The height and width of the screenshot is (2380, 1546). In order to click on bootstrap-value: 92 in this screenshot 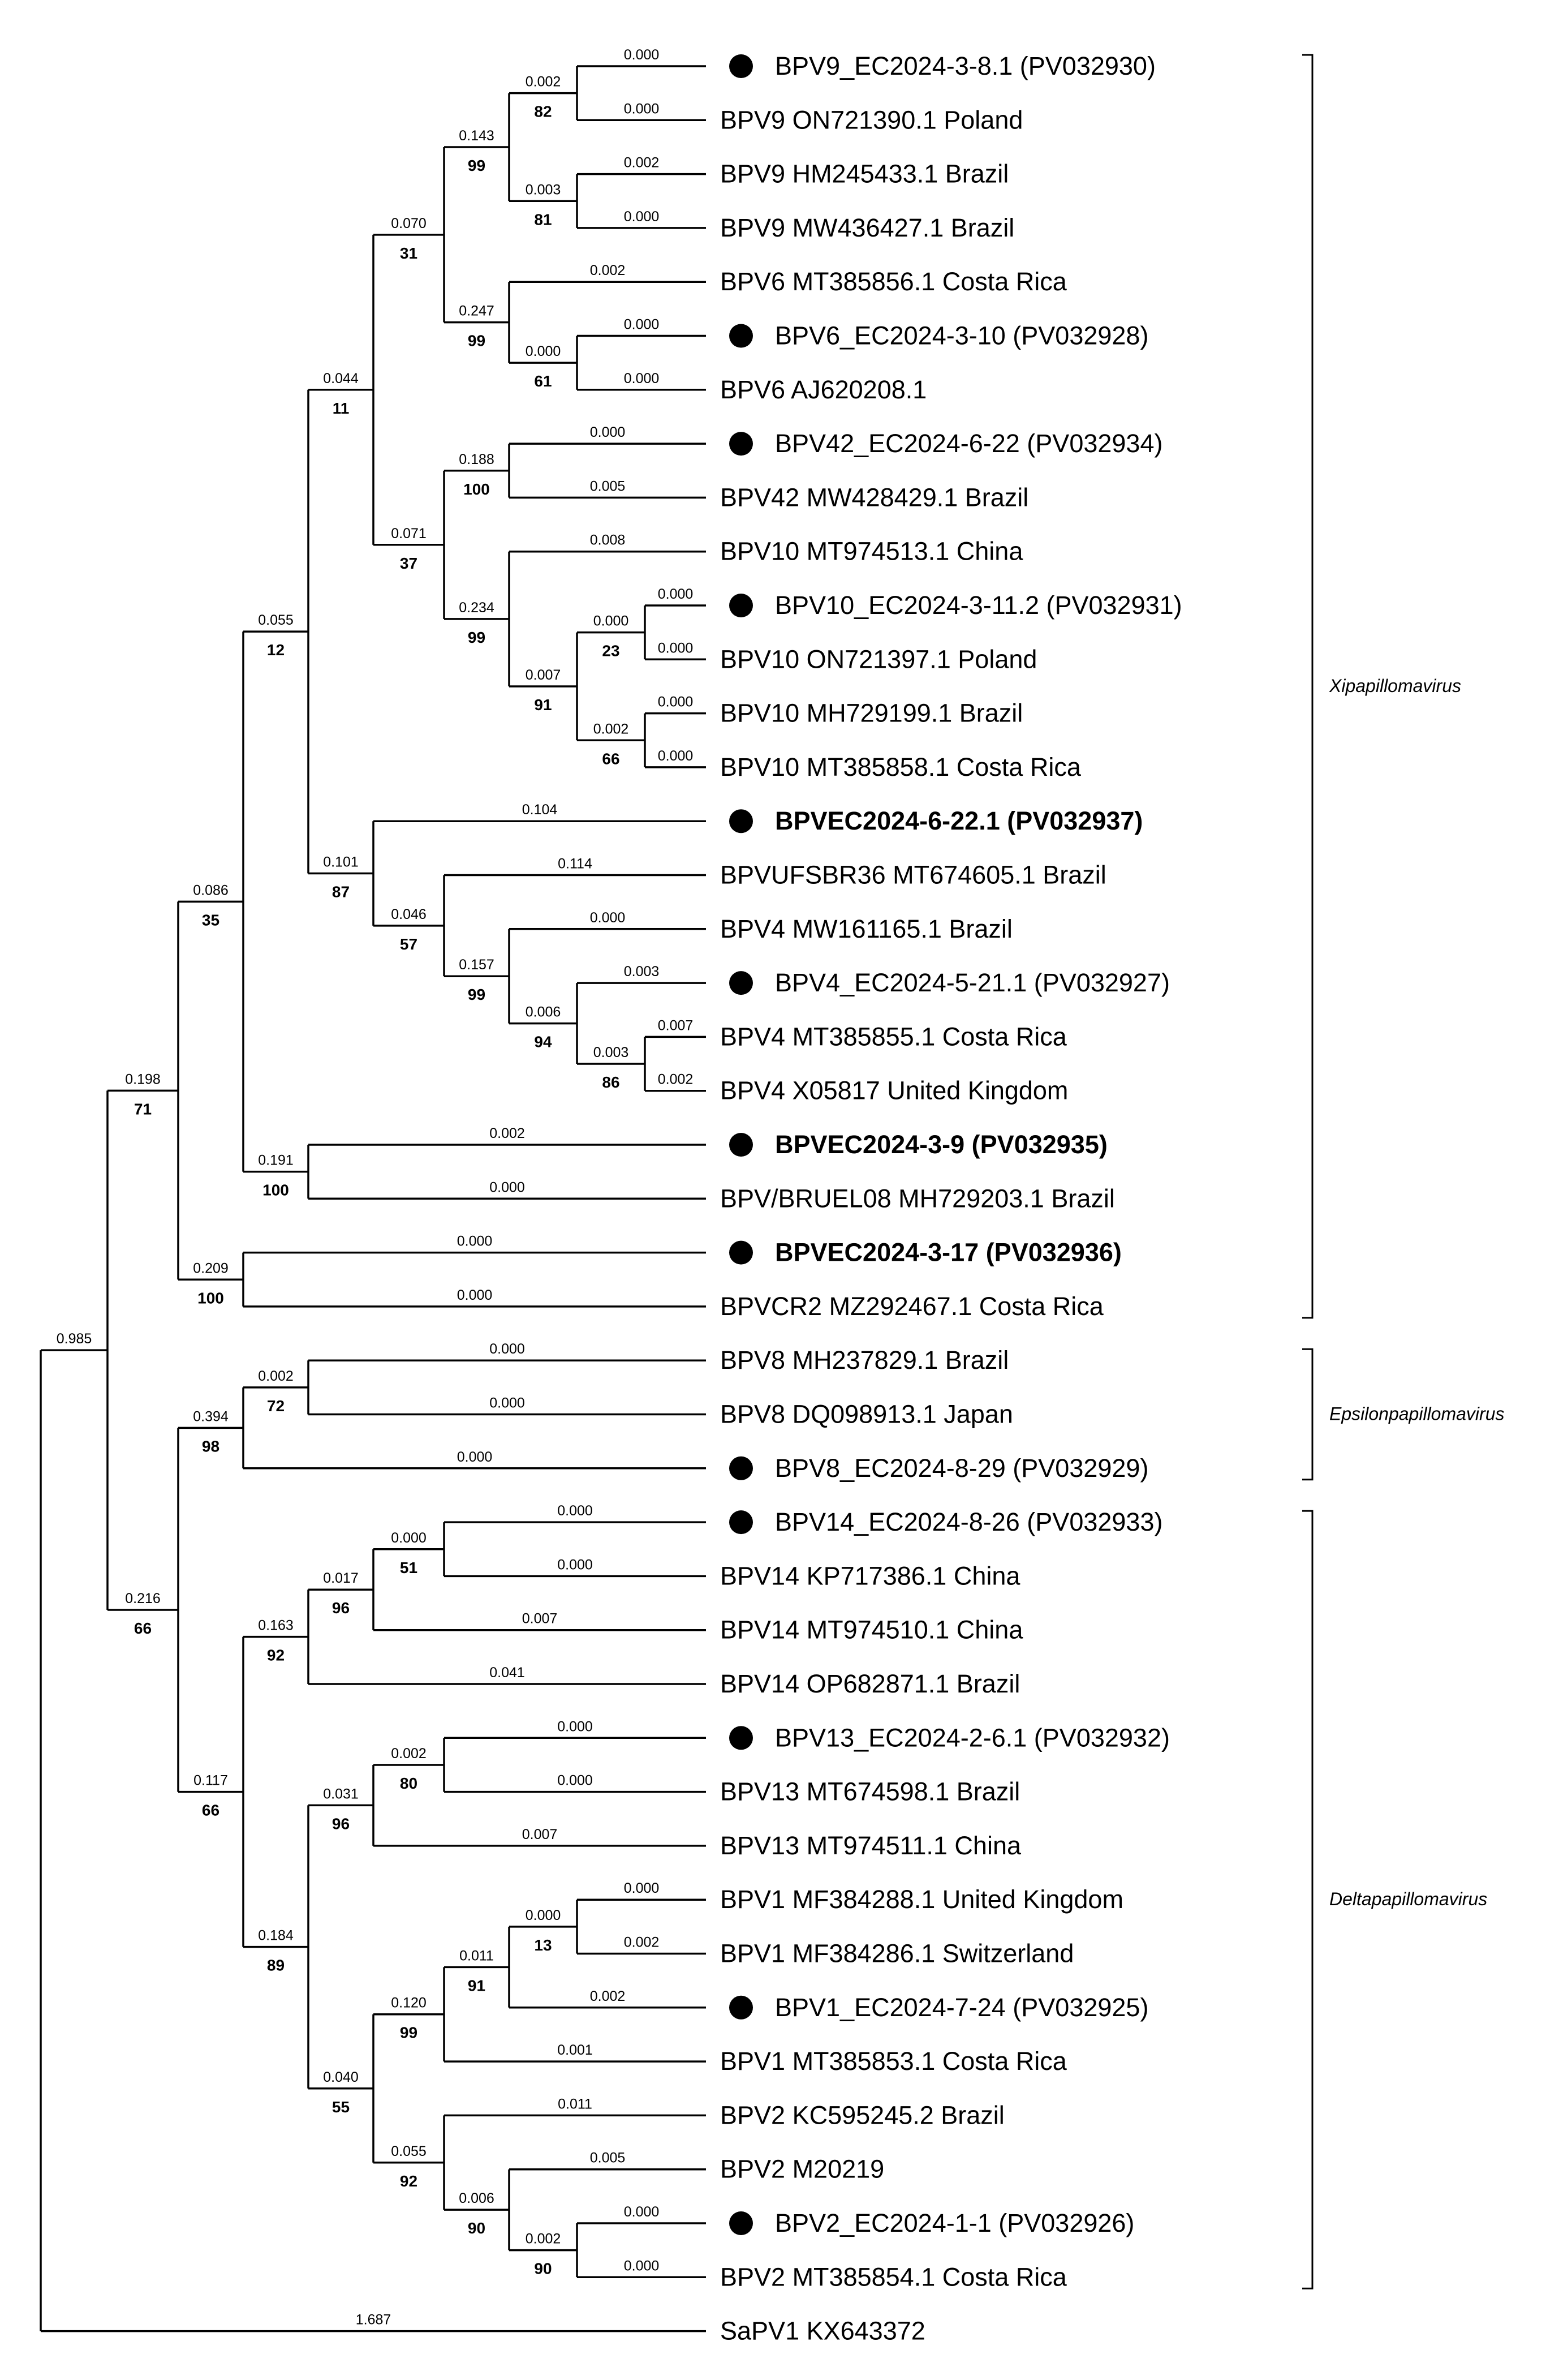, I will do `click(408, 2181)`.